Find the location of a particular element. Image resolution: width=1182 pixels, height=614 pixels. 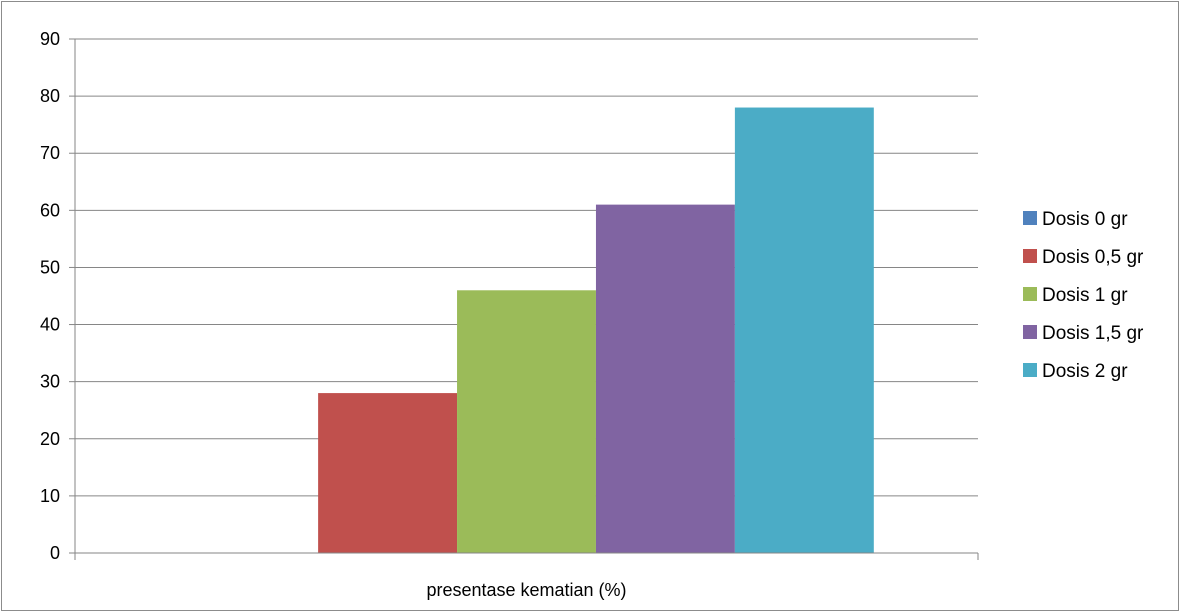

legend-label: Dosis 0 gr is located at coordinates (1085, 219).